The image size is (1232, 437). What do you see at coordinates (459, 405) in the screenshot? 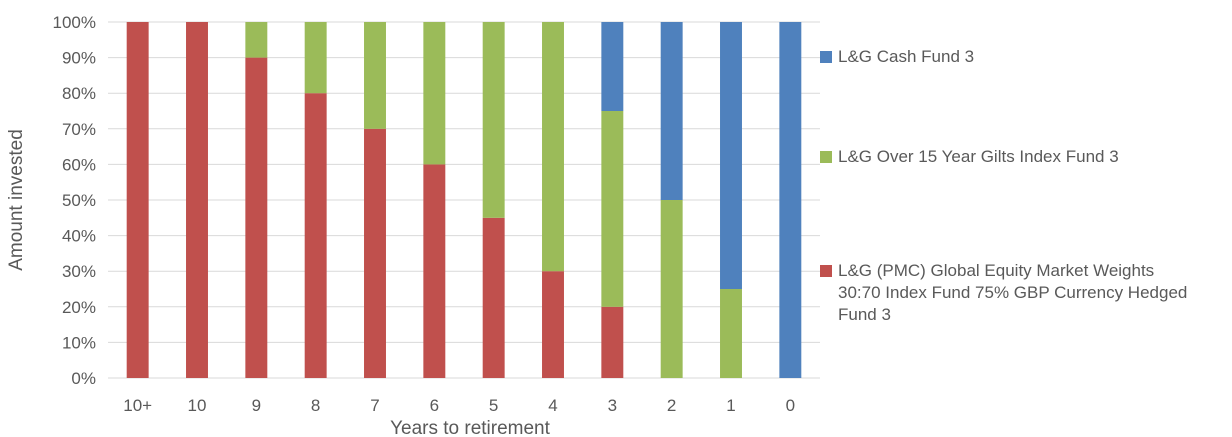
I see `x-tick-labels: 10+ 10 9 8 7 6 5 4 3 2 1 0` at bounding box center [459, 405].